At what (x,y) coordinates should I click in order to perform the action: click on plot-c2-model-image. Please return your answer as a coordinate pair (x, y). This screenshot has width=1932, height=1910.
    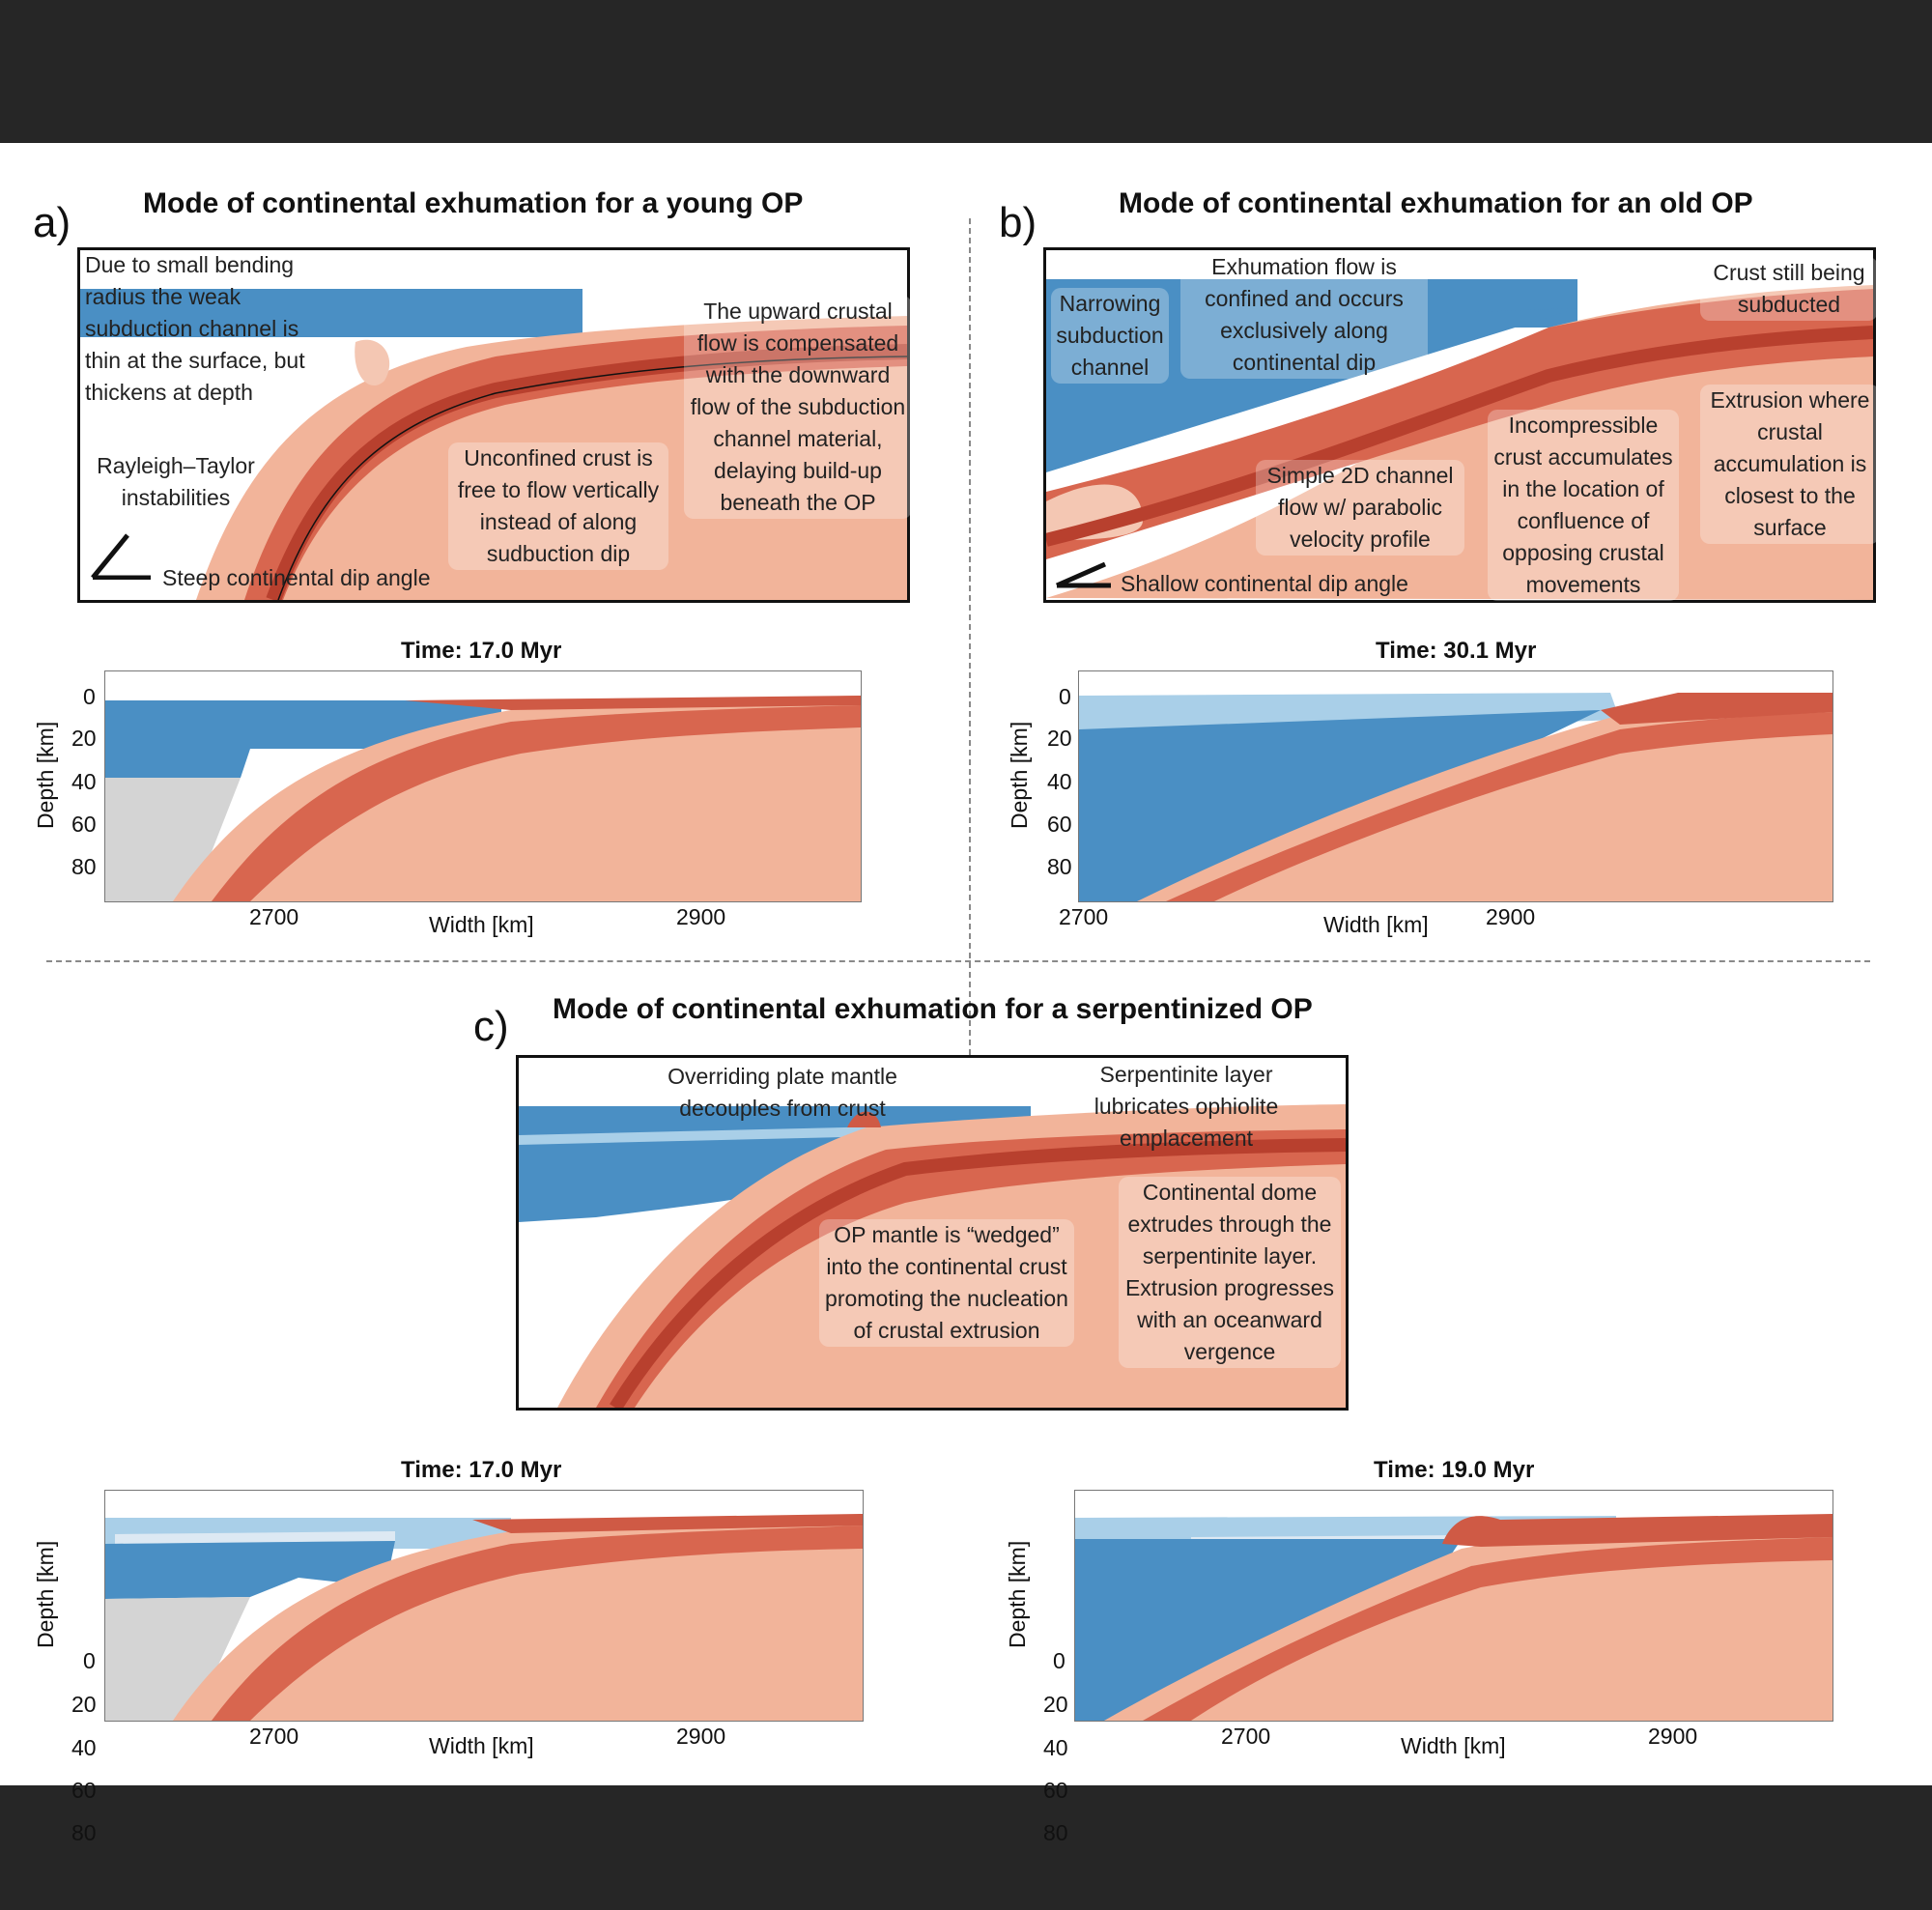
    Looking at the image, I should click on (1454, 1606).